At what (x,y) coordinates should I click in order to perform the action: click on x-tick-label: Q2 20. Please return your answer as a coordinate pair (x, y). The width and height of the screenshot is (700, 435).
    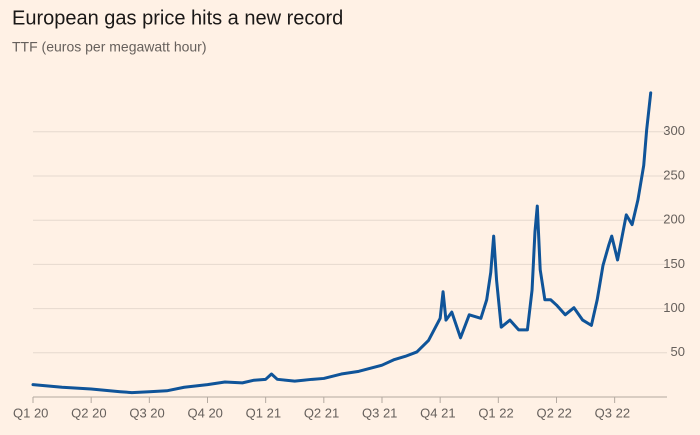
    Looking at the image, I should click on (88, 412).